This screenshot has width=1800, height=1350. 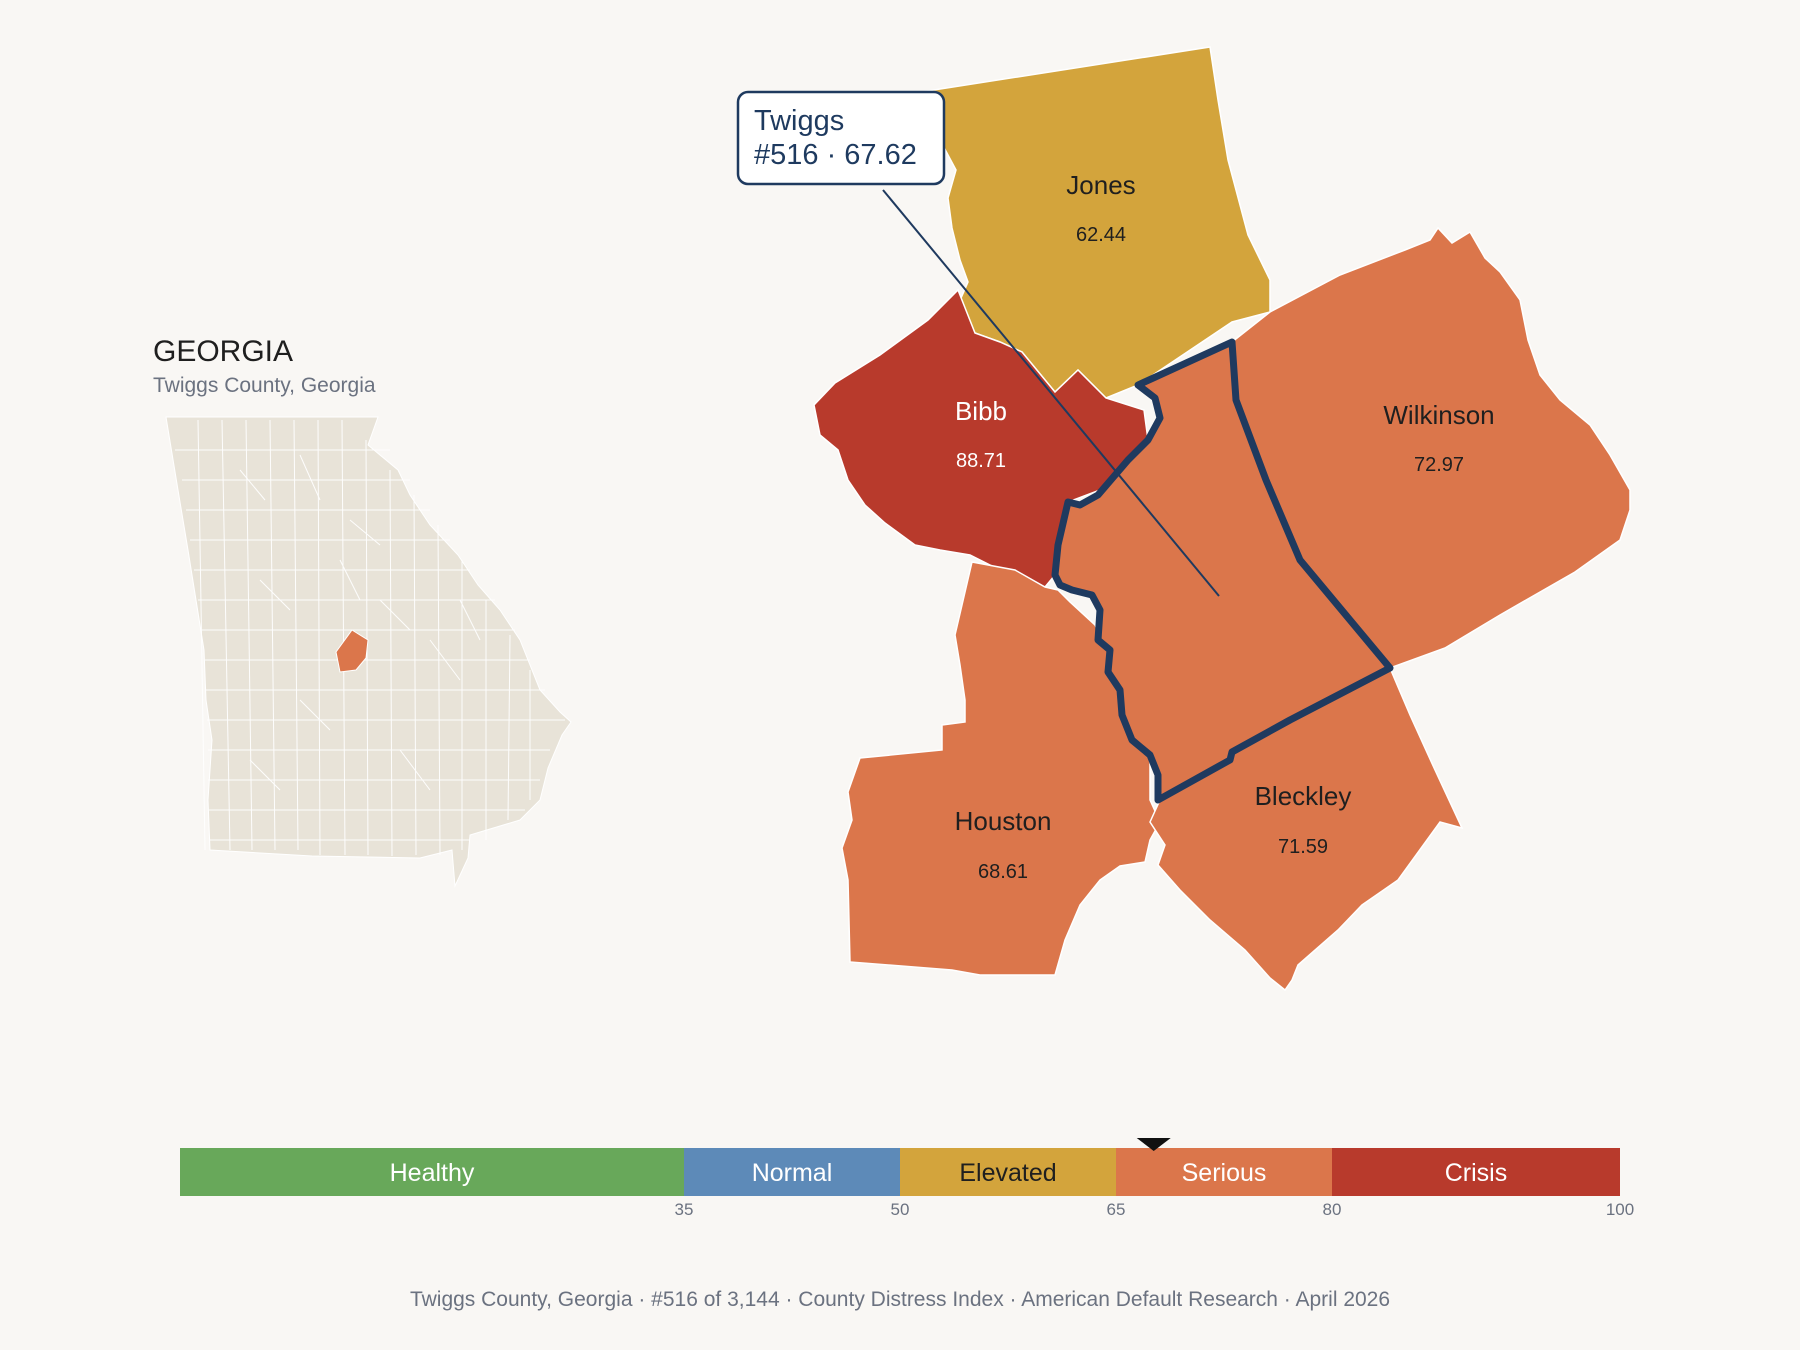 What do you see at coordinates (370, 638) in the screenshot?
I see `county-grid` at bounding box center [370, 638].